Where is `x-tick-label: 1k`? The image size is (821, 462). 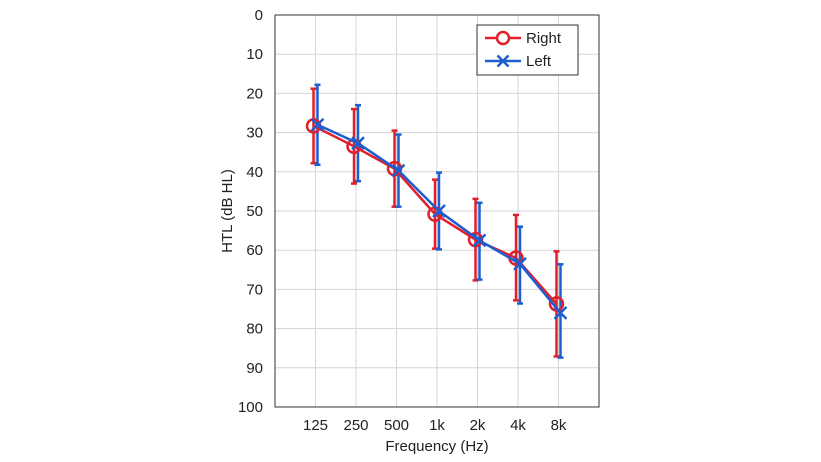 x-tick-label: 1k is located at coordinates (437, 425).